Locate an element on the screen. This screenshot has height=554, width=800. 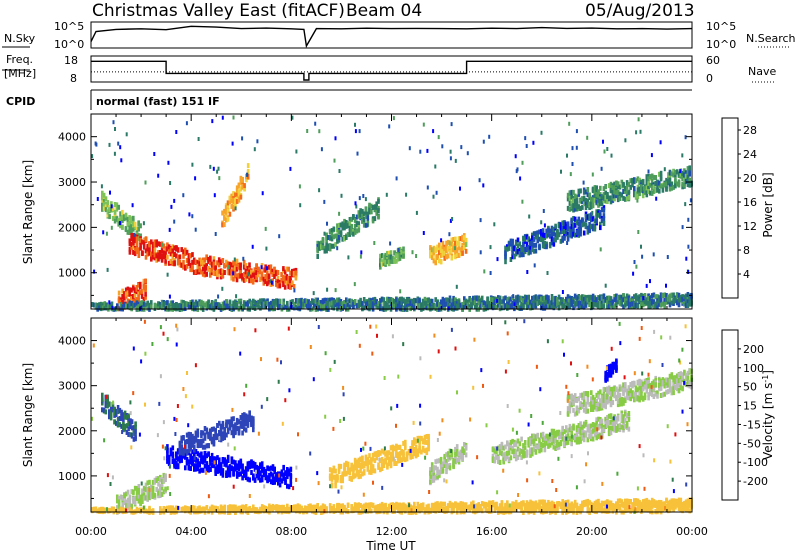
freq-panel: Freq. [MHz] 18 8 60 0 Nave is located at coordinates (389, 69).